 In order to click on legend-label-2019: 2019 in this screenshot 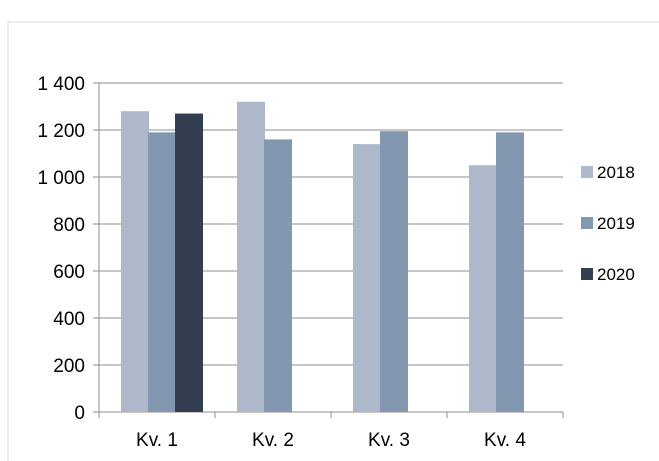, I will do `click(616, 223)`.